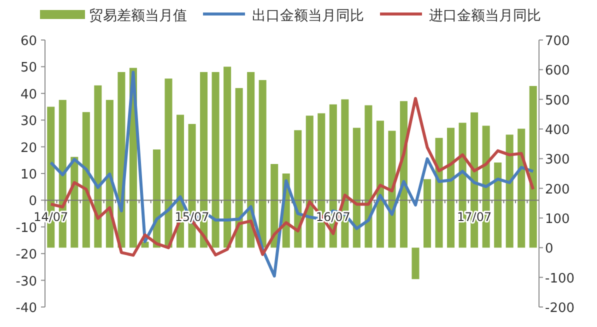 The image size is (597, 327). I want to click on legend-label: 进口金额当月同比, so click(485, 16).